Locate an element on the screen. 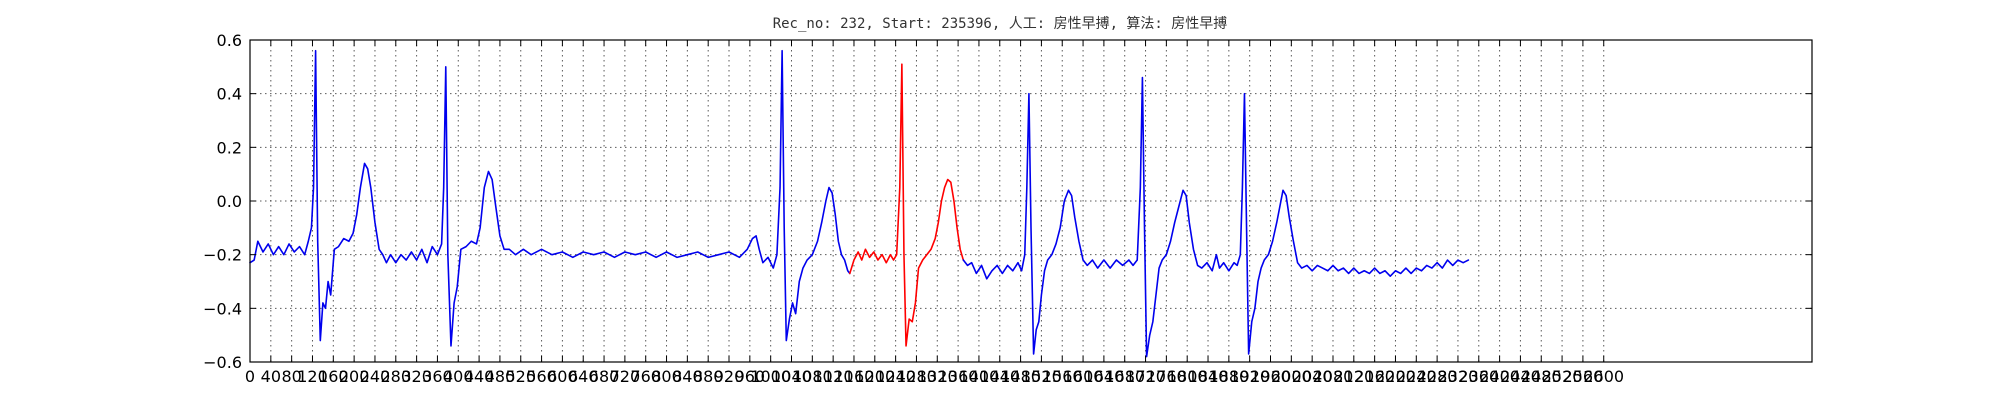 This screenshot has height=400, width=2000. x-tick-label: 1720 is located at coordinates (1145, 376).